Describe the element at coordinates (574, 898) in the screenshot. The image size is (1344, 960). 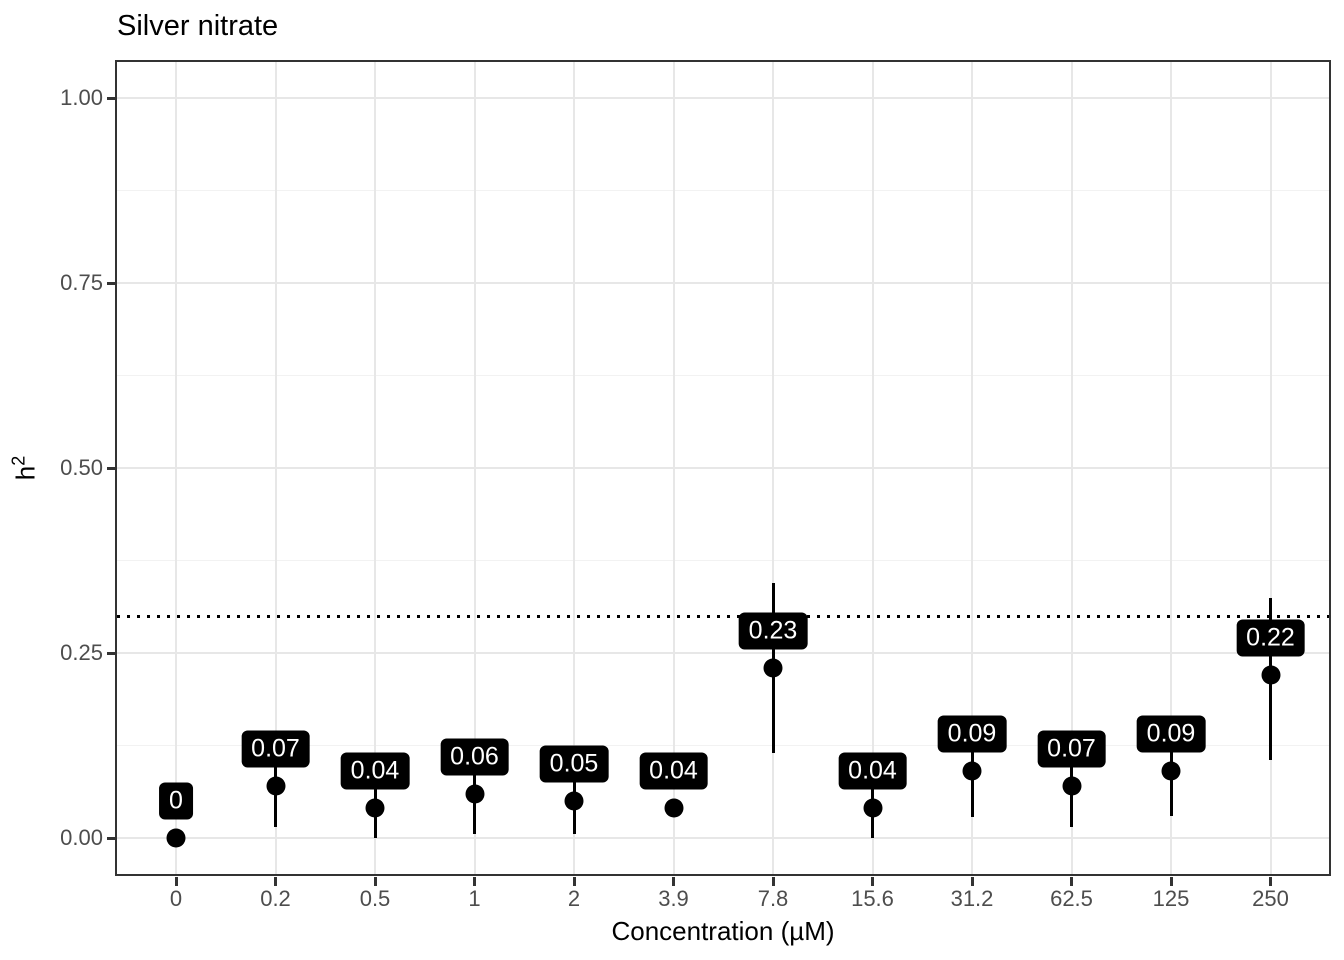
I see `x-tick-label: 2` at that location.